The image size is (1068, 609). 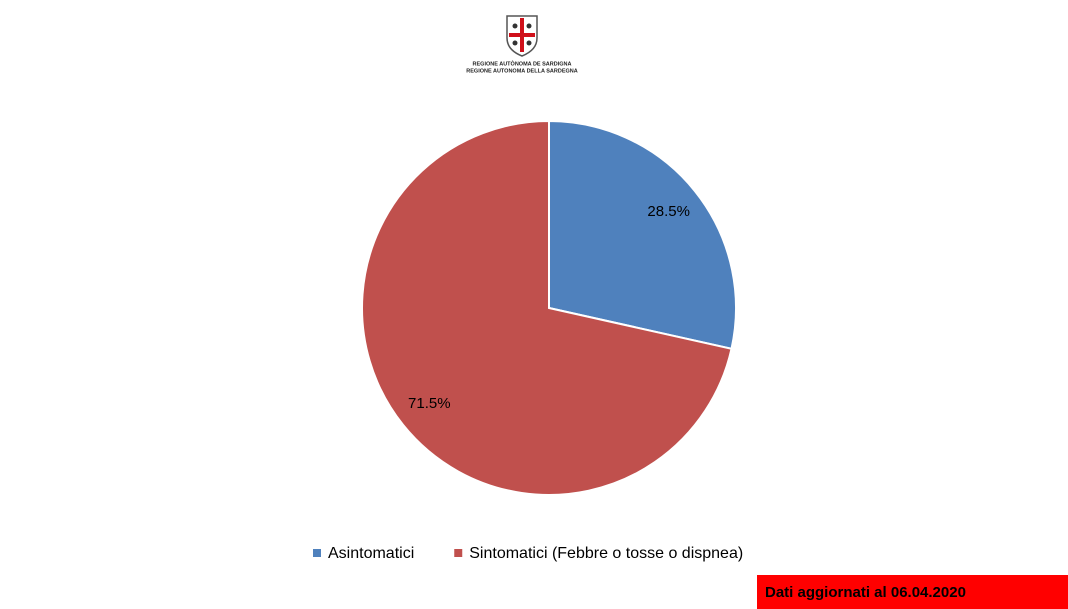 What do you see at coordinates (371, 553) in the screenshot?
I see `legend-label: Asintomatici` at bounding box center [371, 553].